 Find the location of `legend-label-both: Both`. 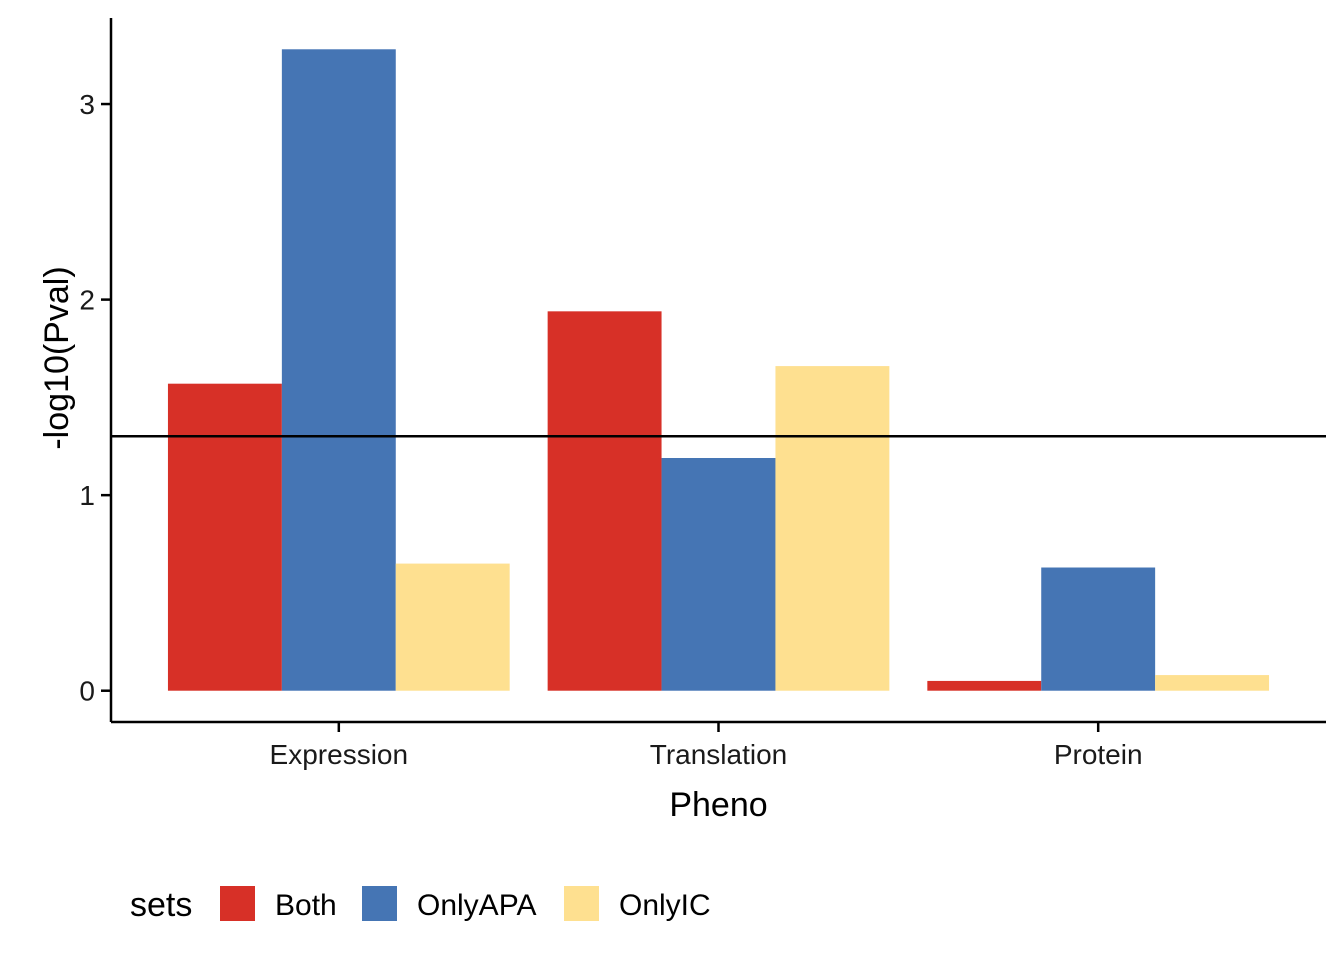

legend-label-both: Both is located at coordinates (306, 905).